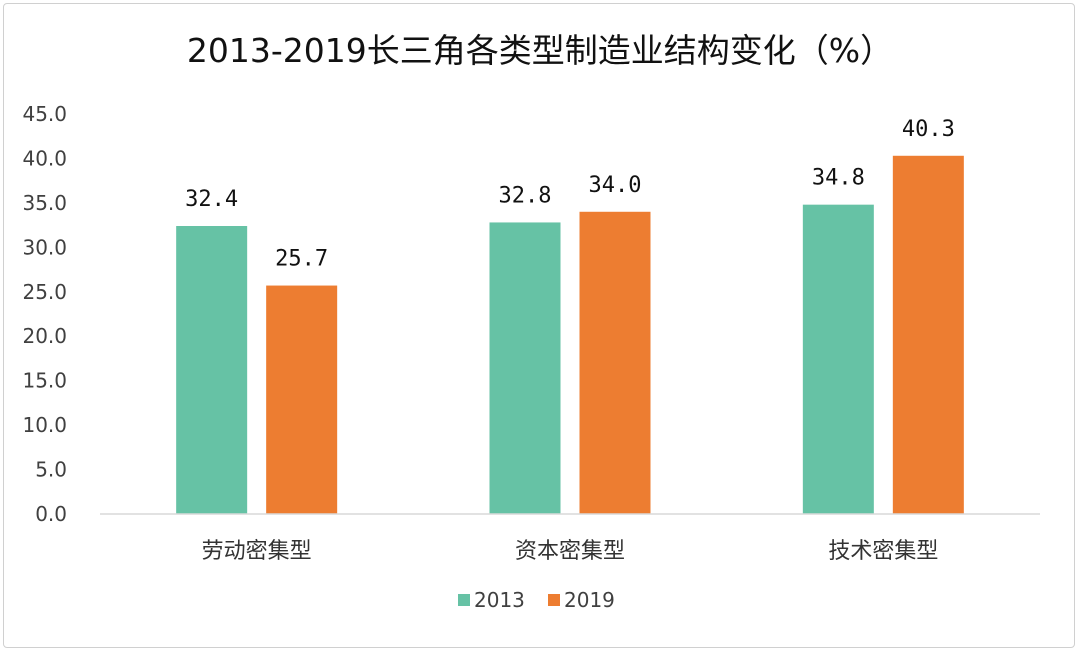  I want to click on x-category-label: 技术密集型, so click(883, 551).